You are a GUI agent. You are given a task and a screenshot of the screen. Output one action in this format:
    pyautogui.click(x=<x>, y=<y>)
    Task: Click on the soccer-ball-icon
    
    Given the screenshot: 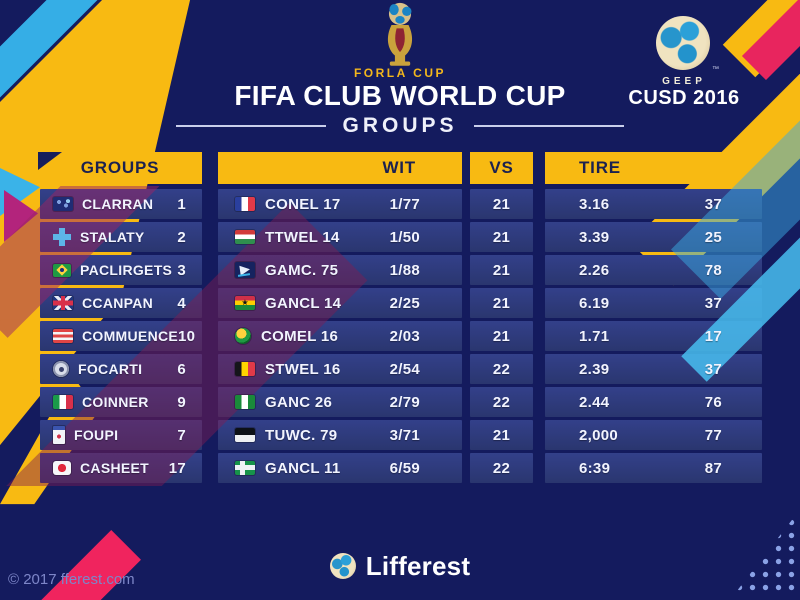 What is the action you would take?
    pyautogui.click(x=683, y=43)
    